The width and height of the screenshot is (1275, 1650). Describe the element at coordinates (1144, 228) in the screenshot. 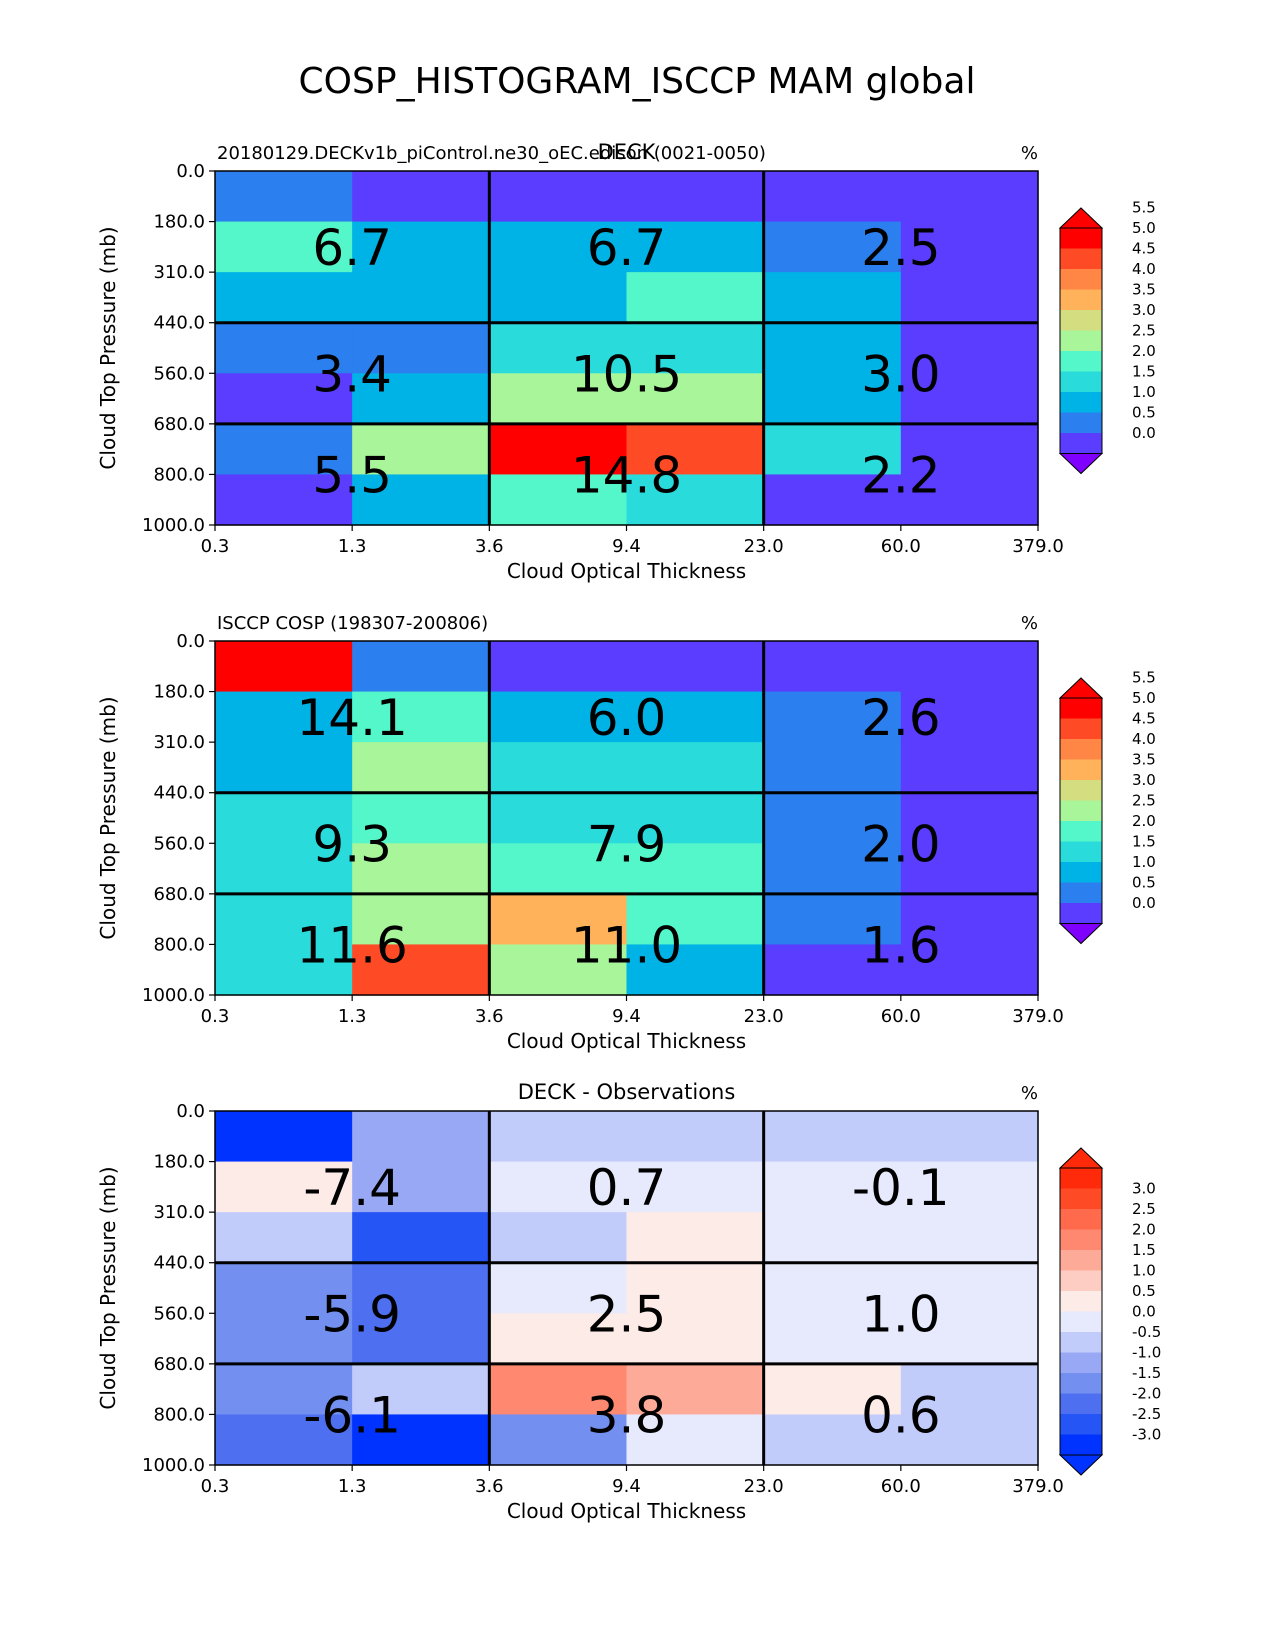

I see `colorbar-tick-label: 5.0` at that location.